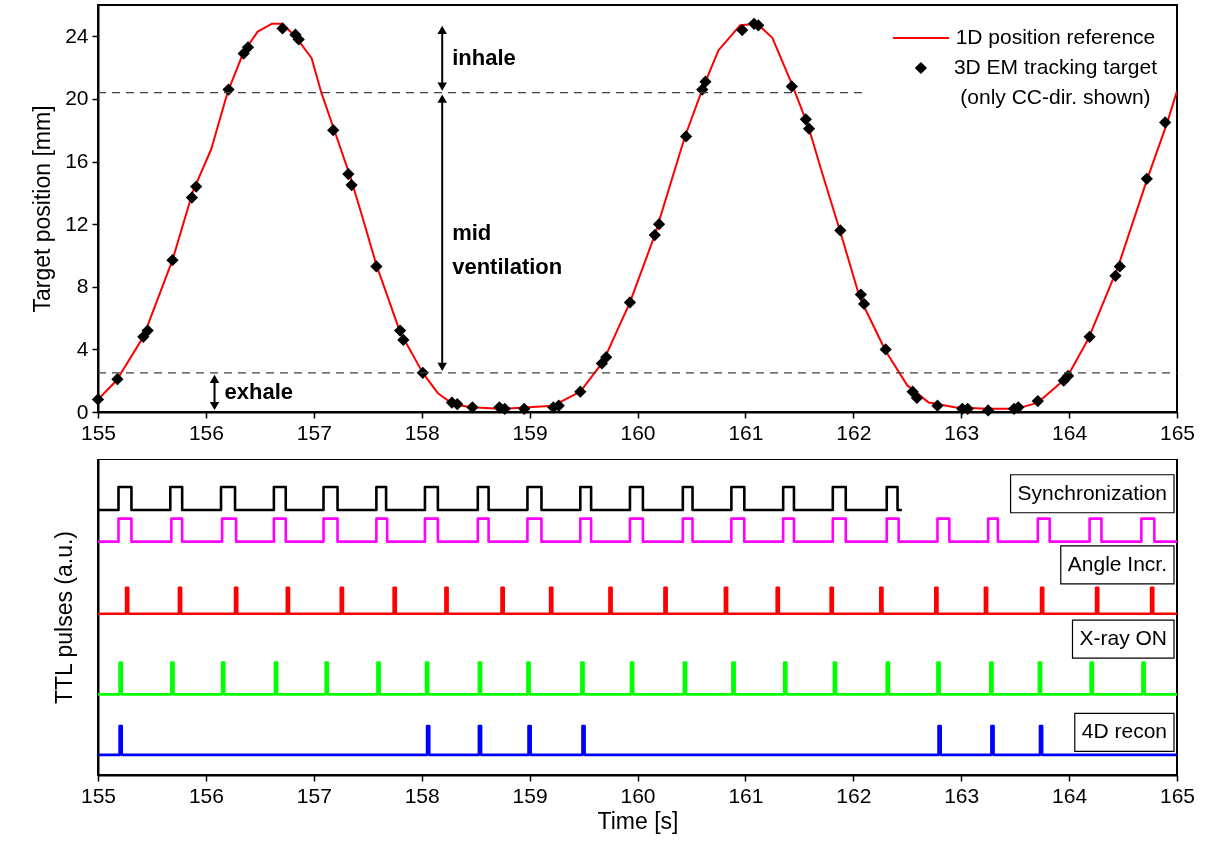  I want to click on series-label: X-ray ON, so click(1123, 638).